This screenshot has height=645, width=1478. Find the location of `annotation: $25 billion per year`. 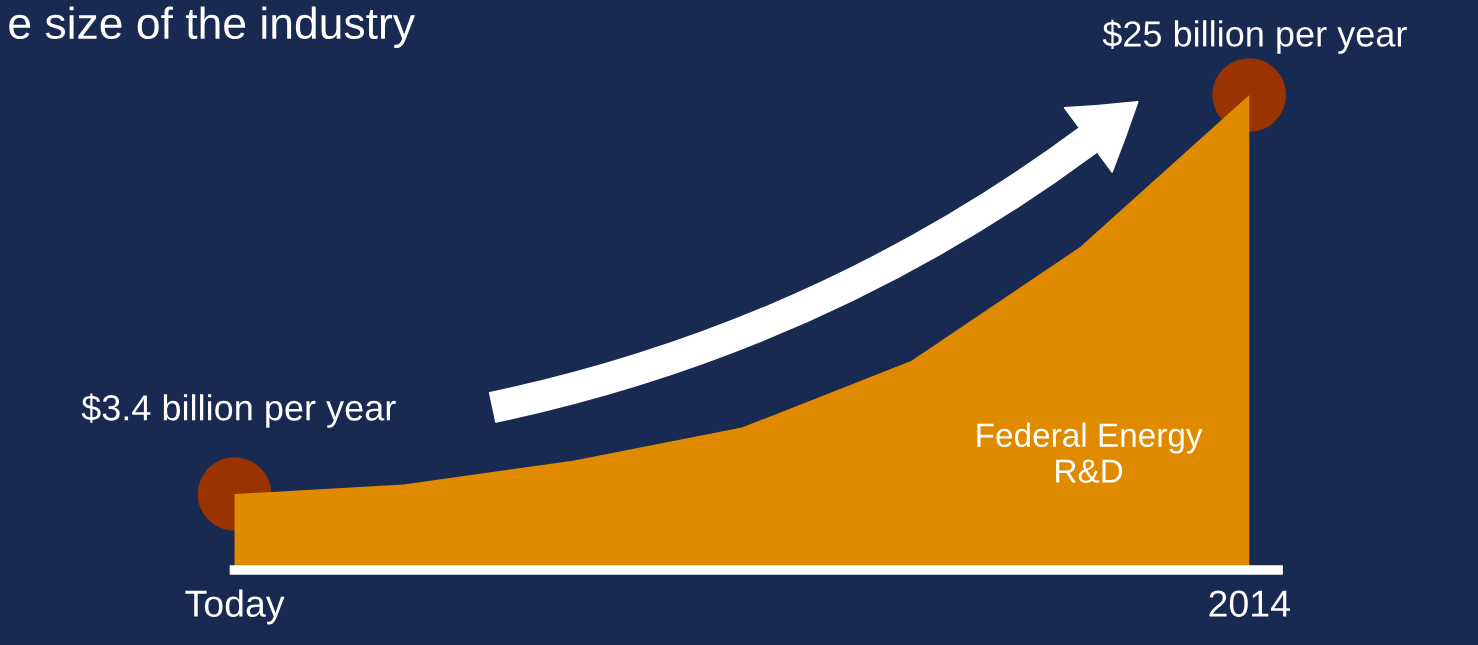

annotation: $25 billion per year is located at coordinates (1254, 36).